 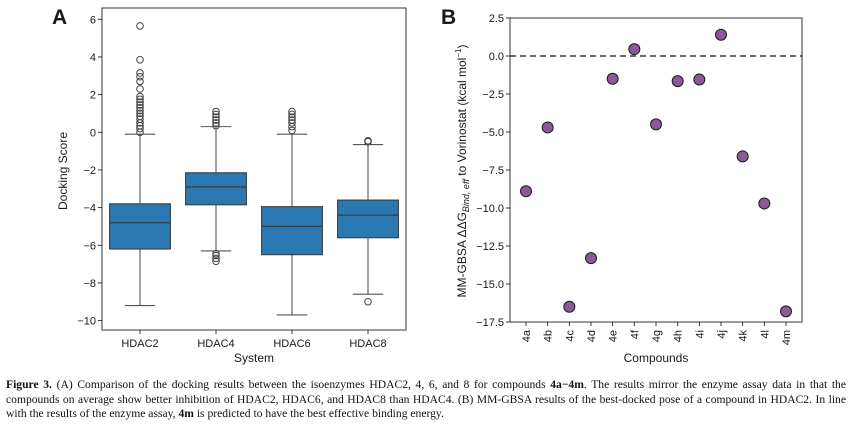 What do you see at coordinates (490, 285) in the screenshot?
I see `chart-b-ytick-label: −15.0` at bounding box center [490, 285].